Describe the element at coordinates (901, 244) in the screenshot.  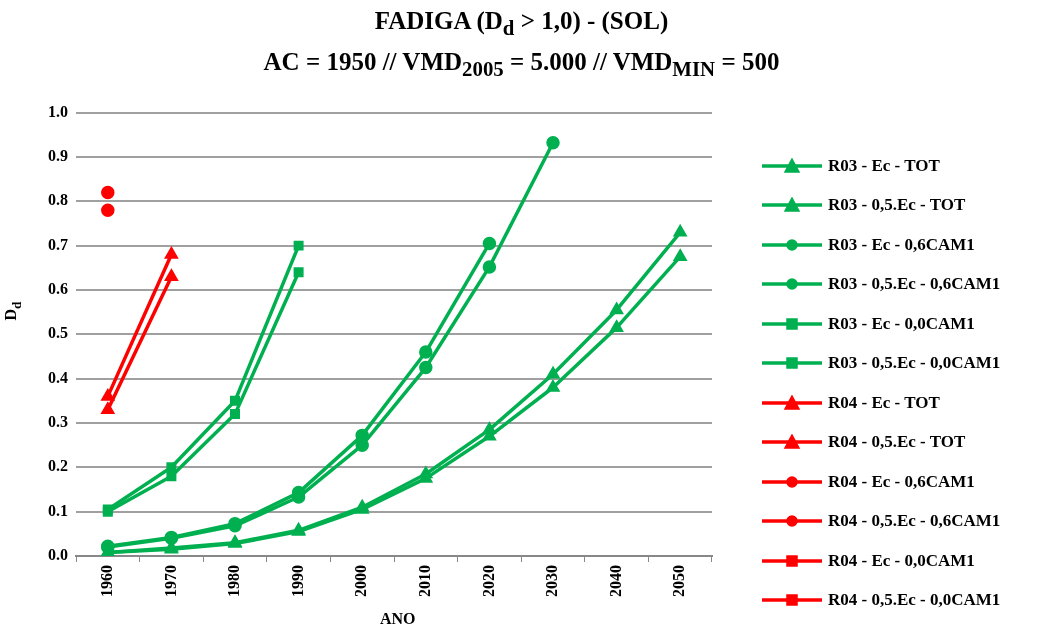
I see `legend-label: R03 - Ec - 0,6CAM1` at that location.